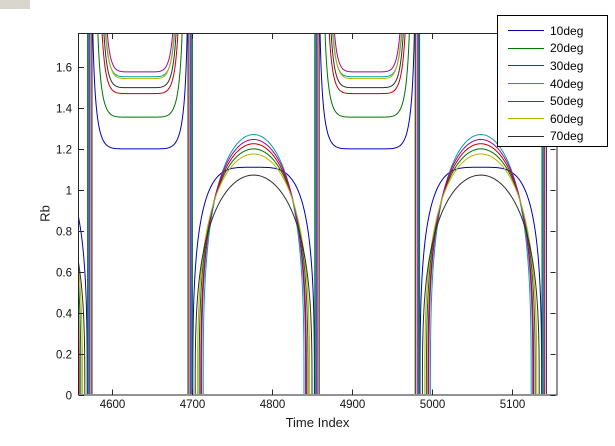  Describe the element at coordinates (64, 315) in the screenshot. I see `y-tick-label: 0.4` at that location.